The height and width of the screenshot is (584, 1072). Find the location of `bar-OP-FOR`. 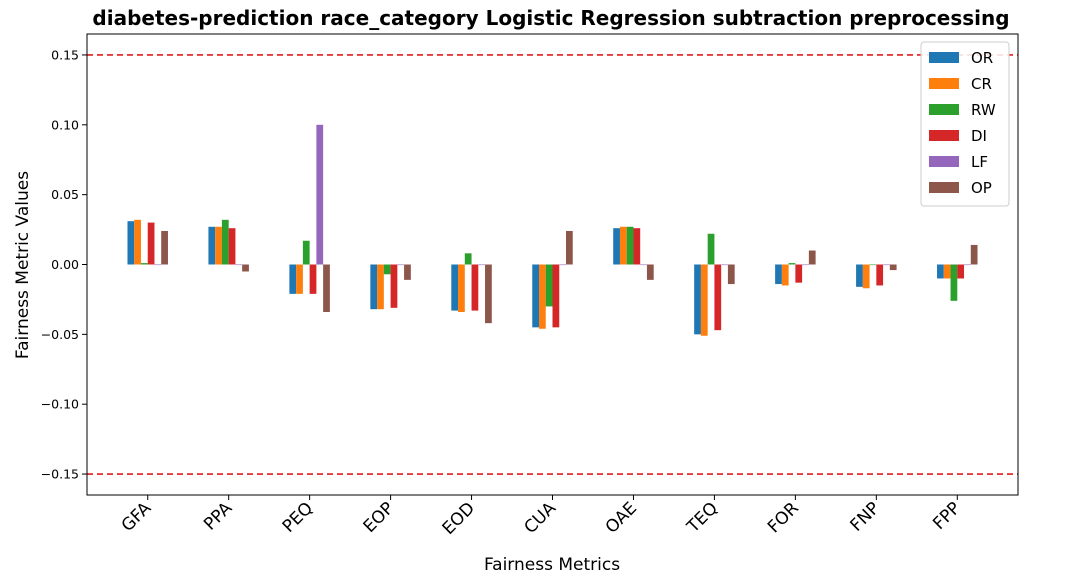

bar-OP-FOR is located at coordinates (812, 257).